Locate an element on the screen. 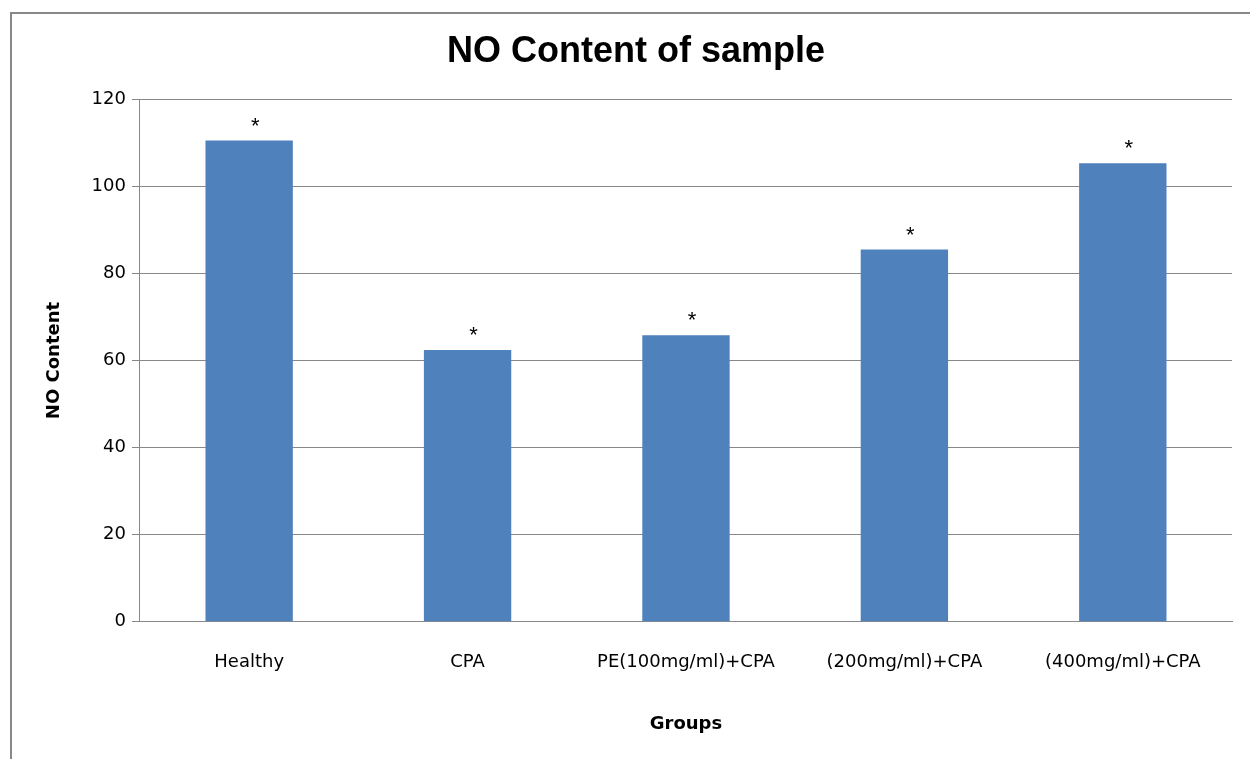 This screenshot has height=759, width=1250. y-tick-label: 20 is located at coordinates (114, 533).